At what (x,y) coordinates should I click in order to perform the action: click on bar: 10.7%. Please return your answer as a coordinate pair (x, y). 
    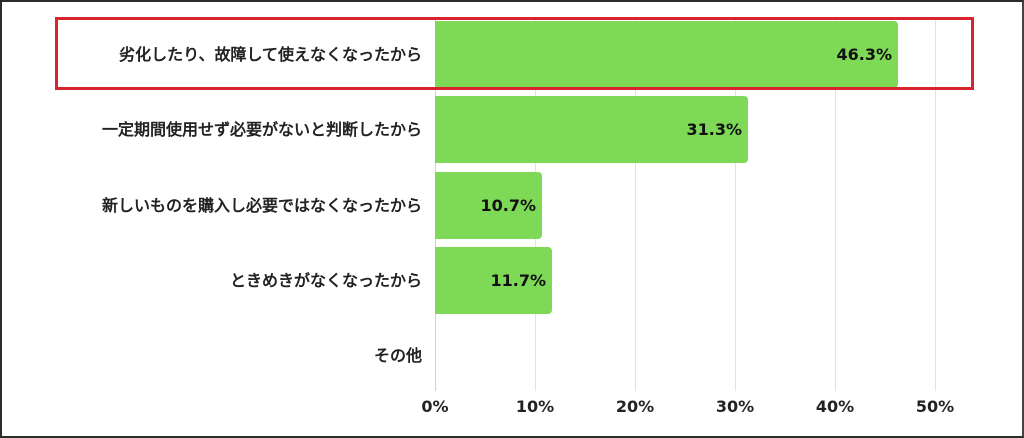
    Looking at the image, I should click on (488, 205).